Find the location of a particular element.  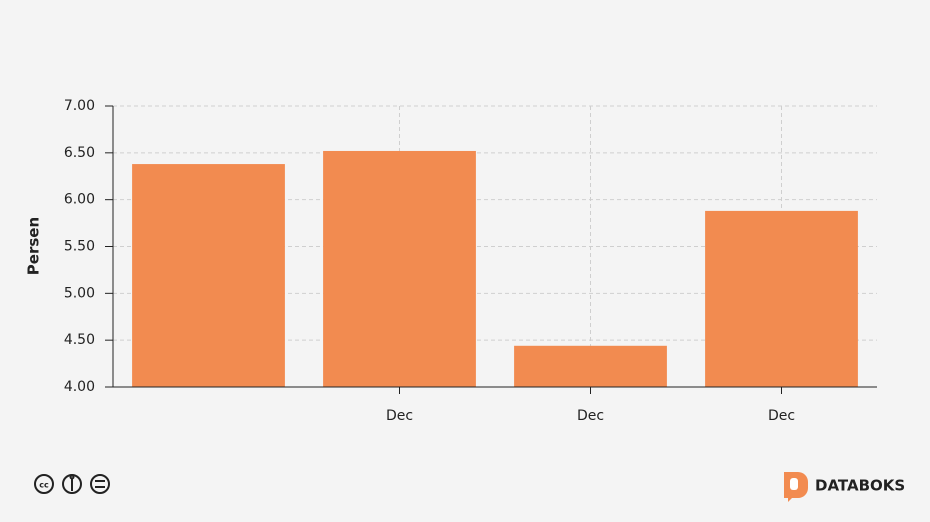

y-tick-label: 6.00 is located at coordinates (79, 200).